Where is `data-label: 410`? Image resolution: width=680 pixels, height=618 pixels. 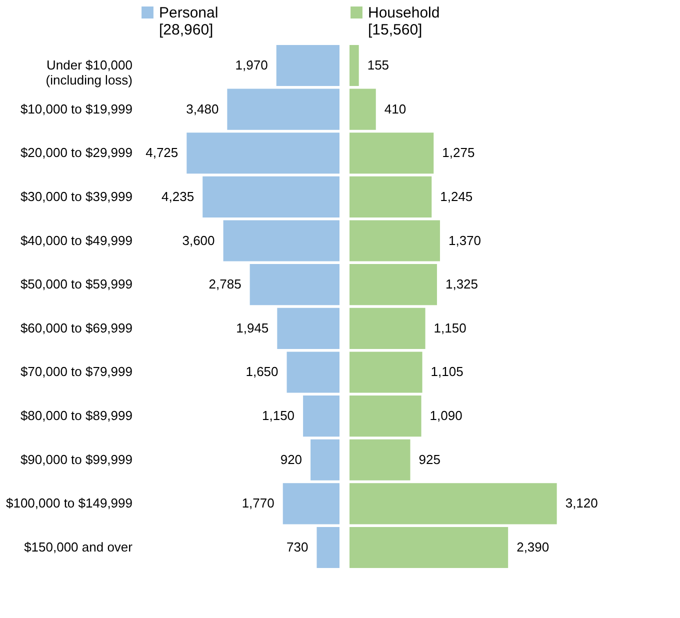 data-label: 410 is located at coordinates (395, 108).